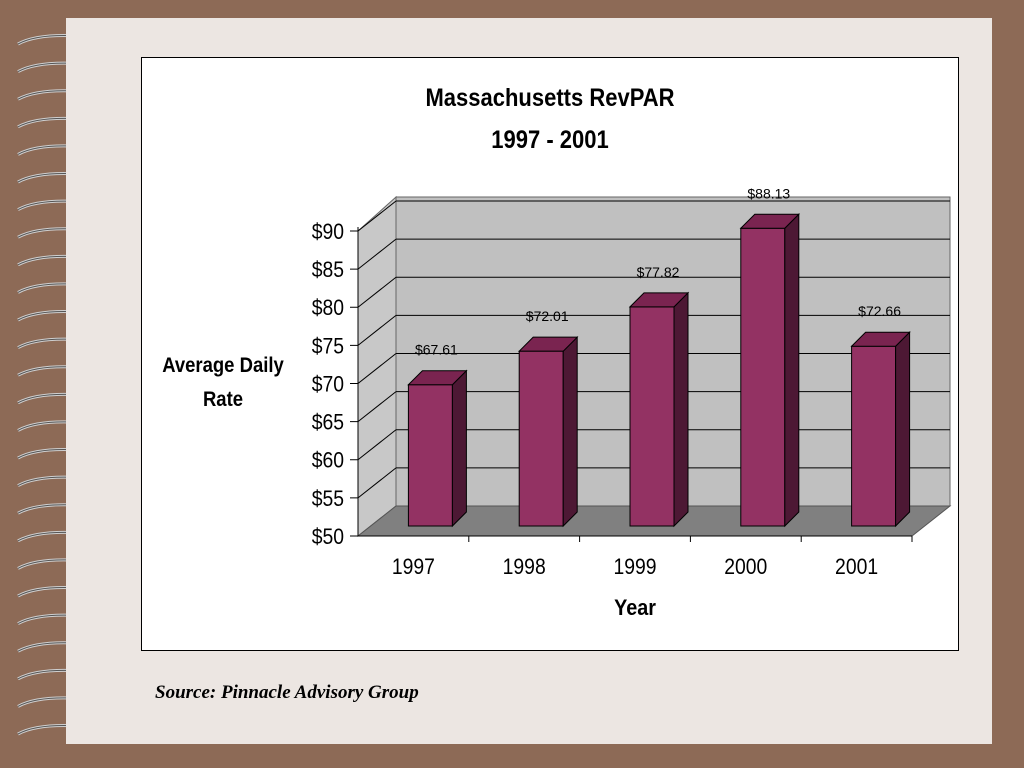 This screenshot has width=1024, height=768. What do you see at coordinates (879, 311) in the screenshot?
I see `bar-value-label: $72.66` at bounding box center [879, 311].